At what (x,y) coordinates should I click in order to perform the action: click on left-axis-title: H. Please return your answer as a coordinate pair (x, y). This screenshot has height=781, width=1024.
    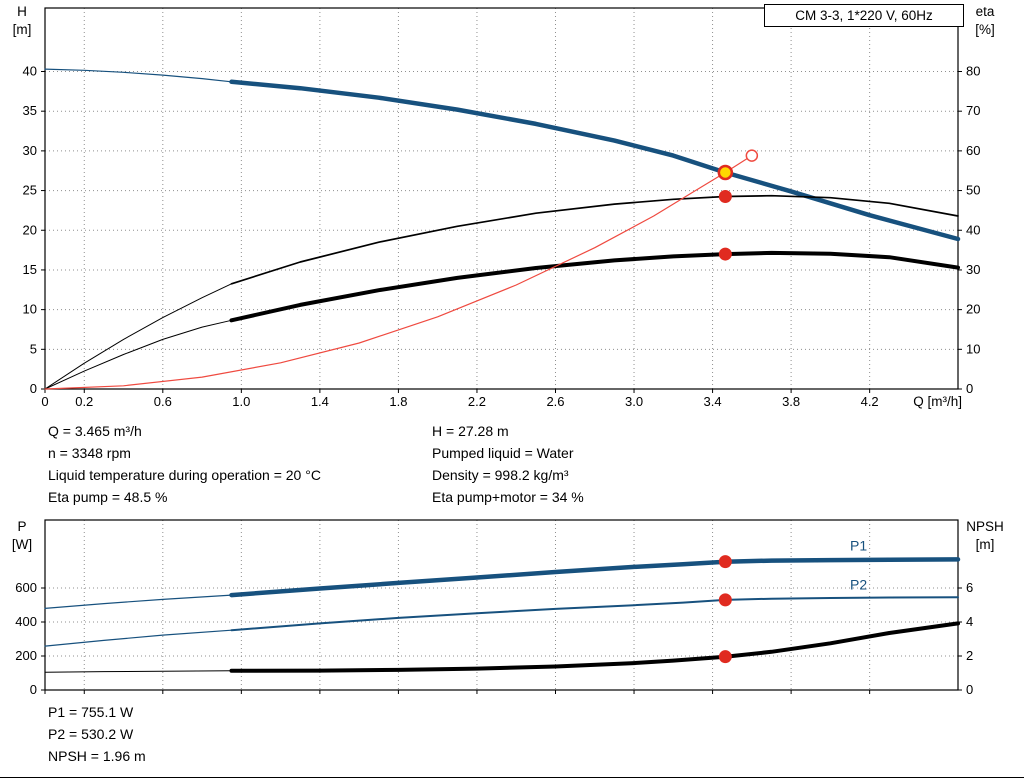
    Looking at the image, I should click on (22, 11).